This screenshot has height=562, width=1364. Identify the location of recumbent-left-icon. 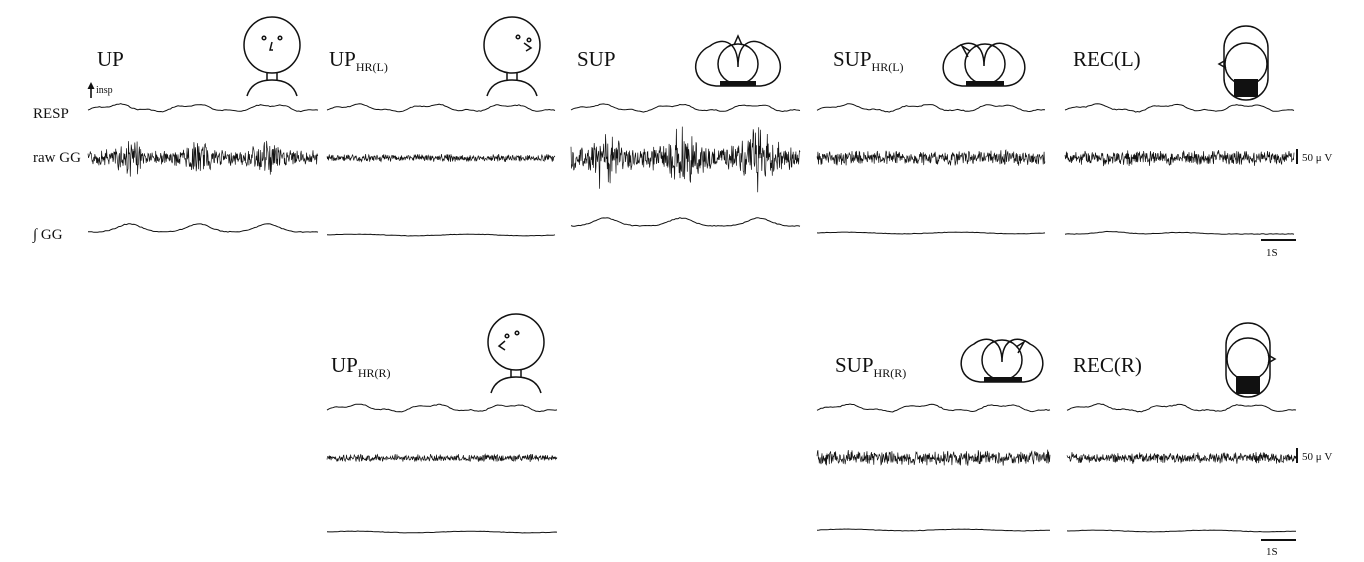
(1243, 63).